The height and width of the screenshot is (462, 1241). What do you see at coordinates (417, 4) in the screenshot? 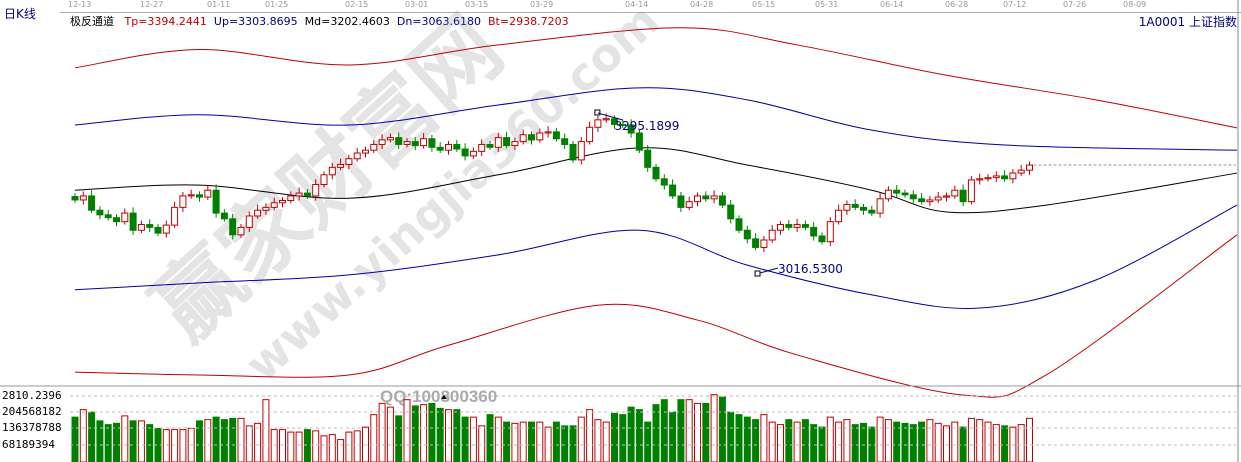
I see `date-tick: 03-01` at bounding box center [417, 4].